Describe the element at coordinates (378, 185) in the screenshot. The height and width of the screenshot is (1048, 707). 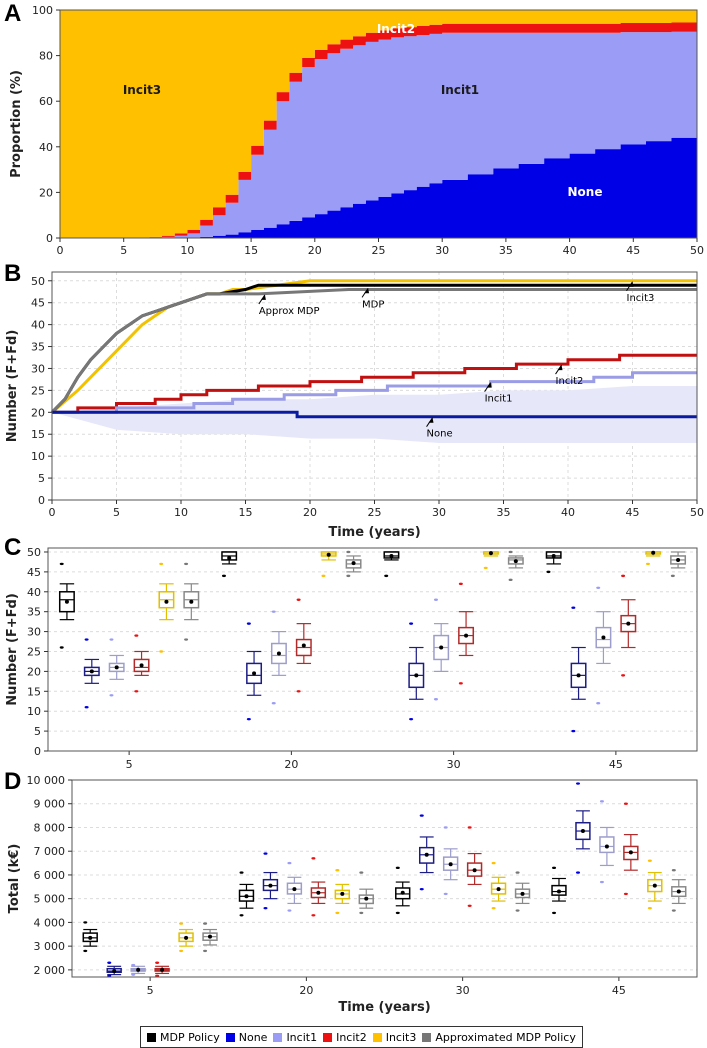
I see `area-none` at that location.